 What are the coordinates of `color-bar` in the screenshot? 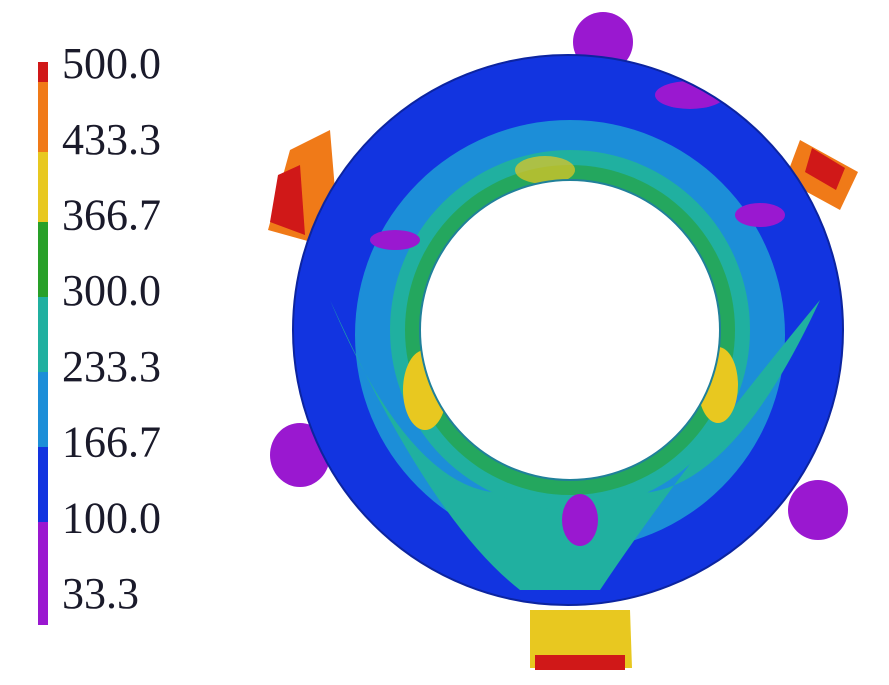 It's located at (43, 343).